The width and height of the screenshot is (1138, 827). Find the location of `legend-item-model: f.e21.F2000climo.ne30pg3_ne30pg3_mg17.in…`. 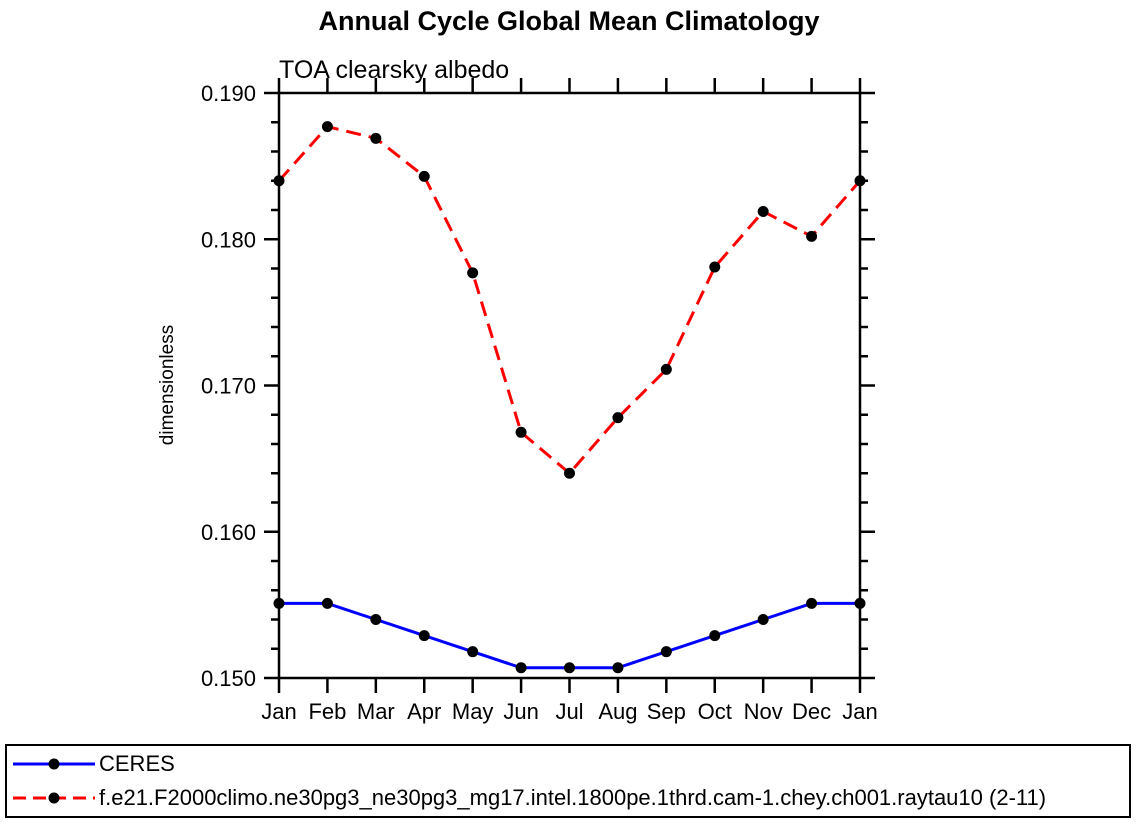

legend-item-model: f.e21.F2000climo.ne30pg3_ne30pg3_mg17.in… is located at coordinates (528, 798).